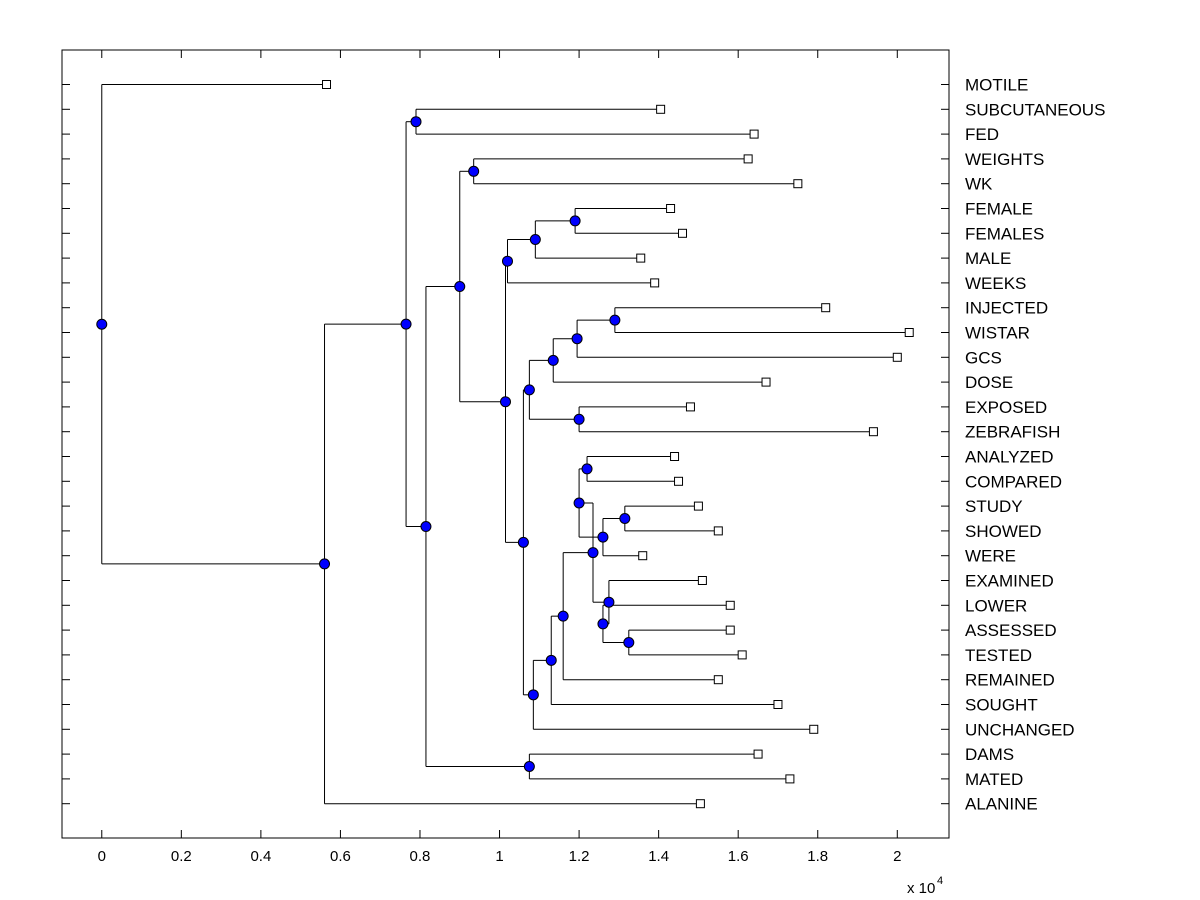 The image size is (1200, 900). What do you see at coordinates (982, 134) in the screenshot?
I see `leaf-label: FED` at bounding box center [982, 134].